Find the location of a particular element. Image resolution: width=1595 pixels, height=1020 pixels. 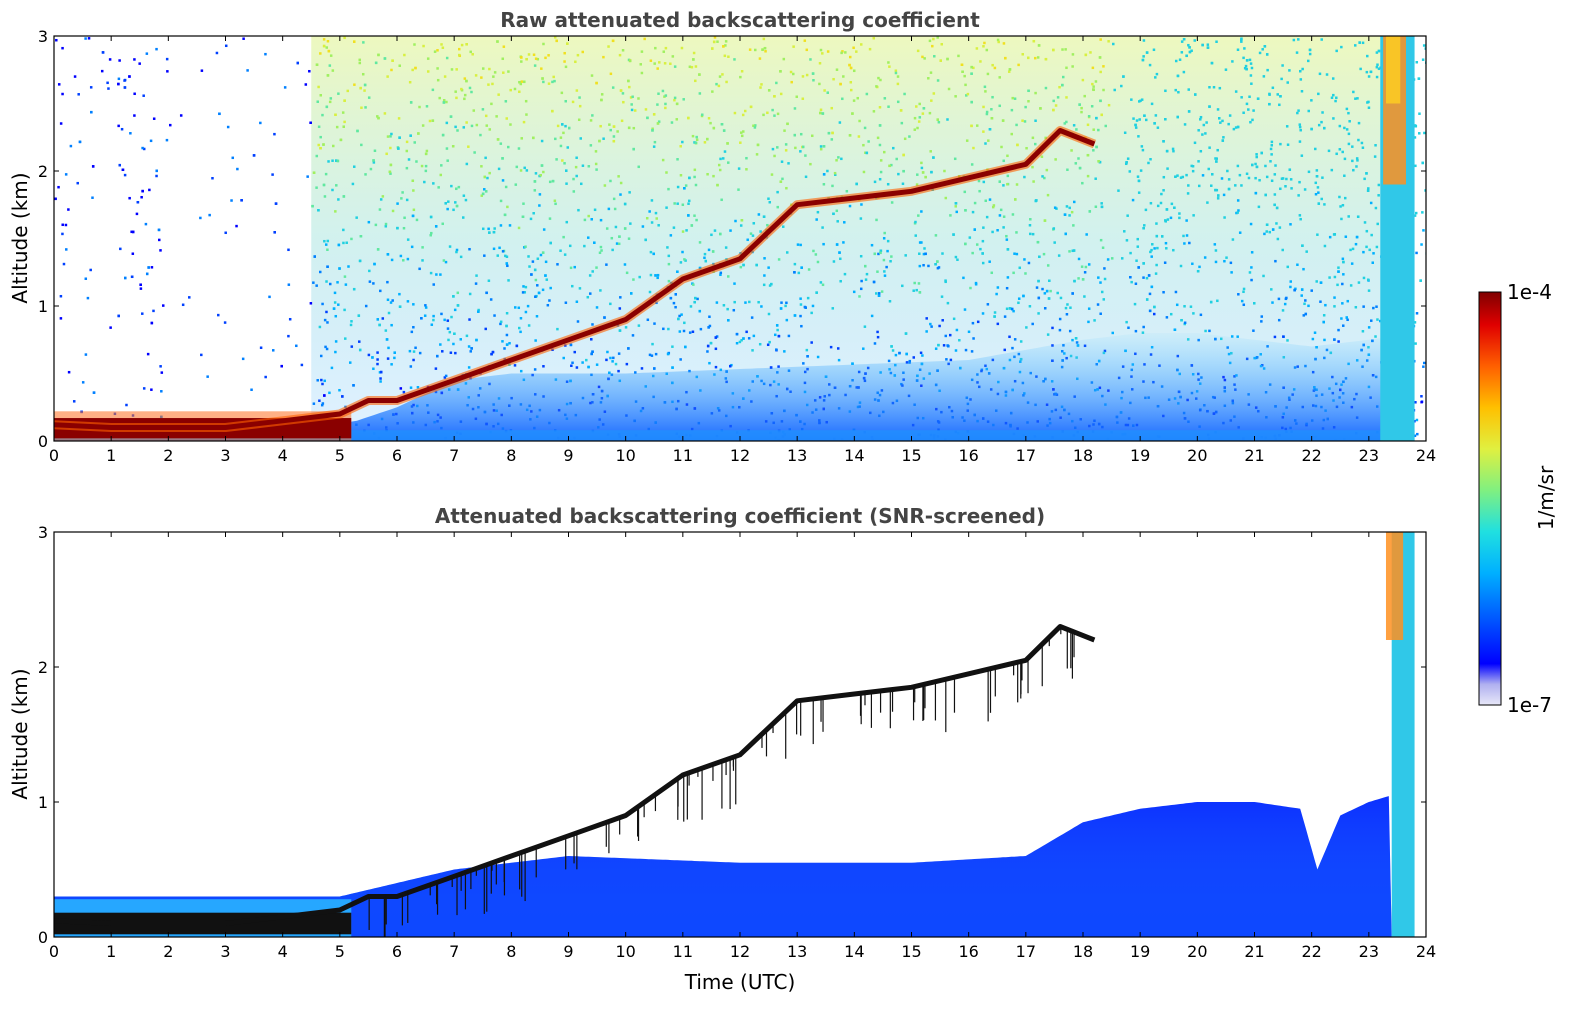

x-tick-label: 19 is located at coordinates (1140, 455).